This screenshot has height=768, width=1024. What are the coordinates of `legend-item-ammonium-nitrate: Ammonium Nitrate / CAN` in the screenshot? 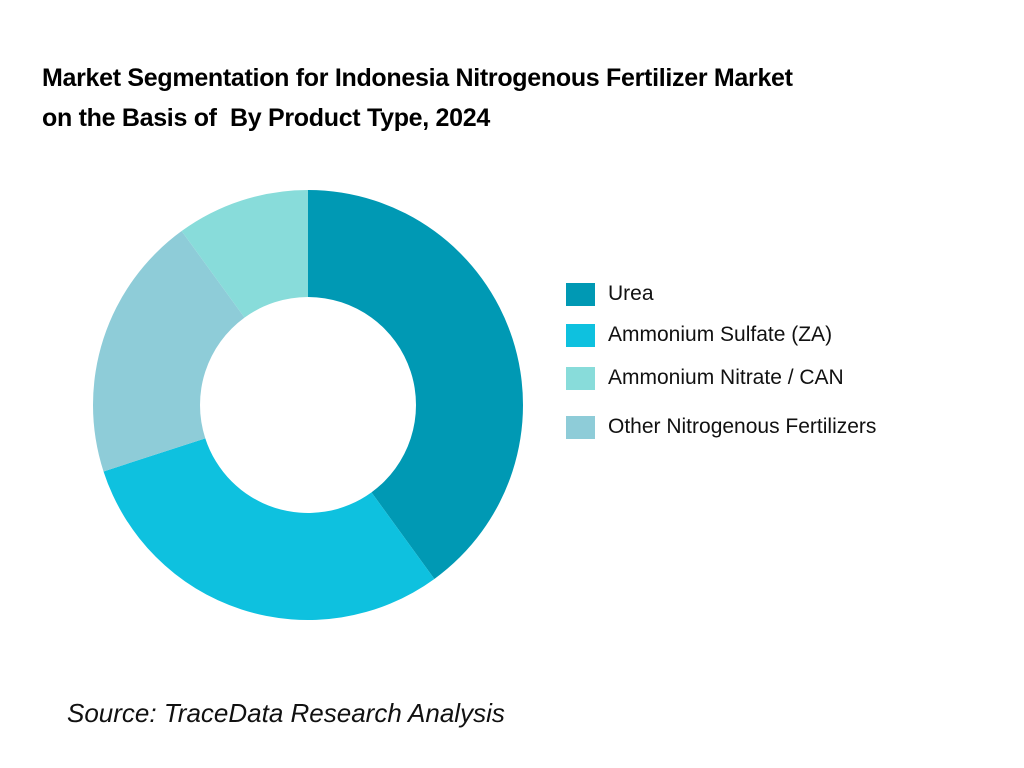 It's located at (705, 378).